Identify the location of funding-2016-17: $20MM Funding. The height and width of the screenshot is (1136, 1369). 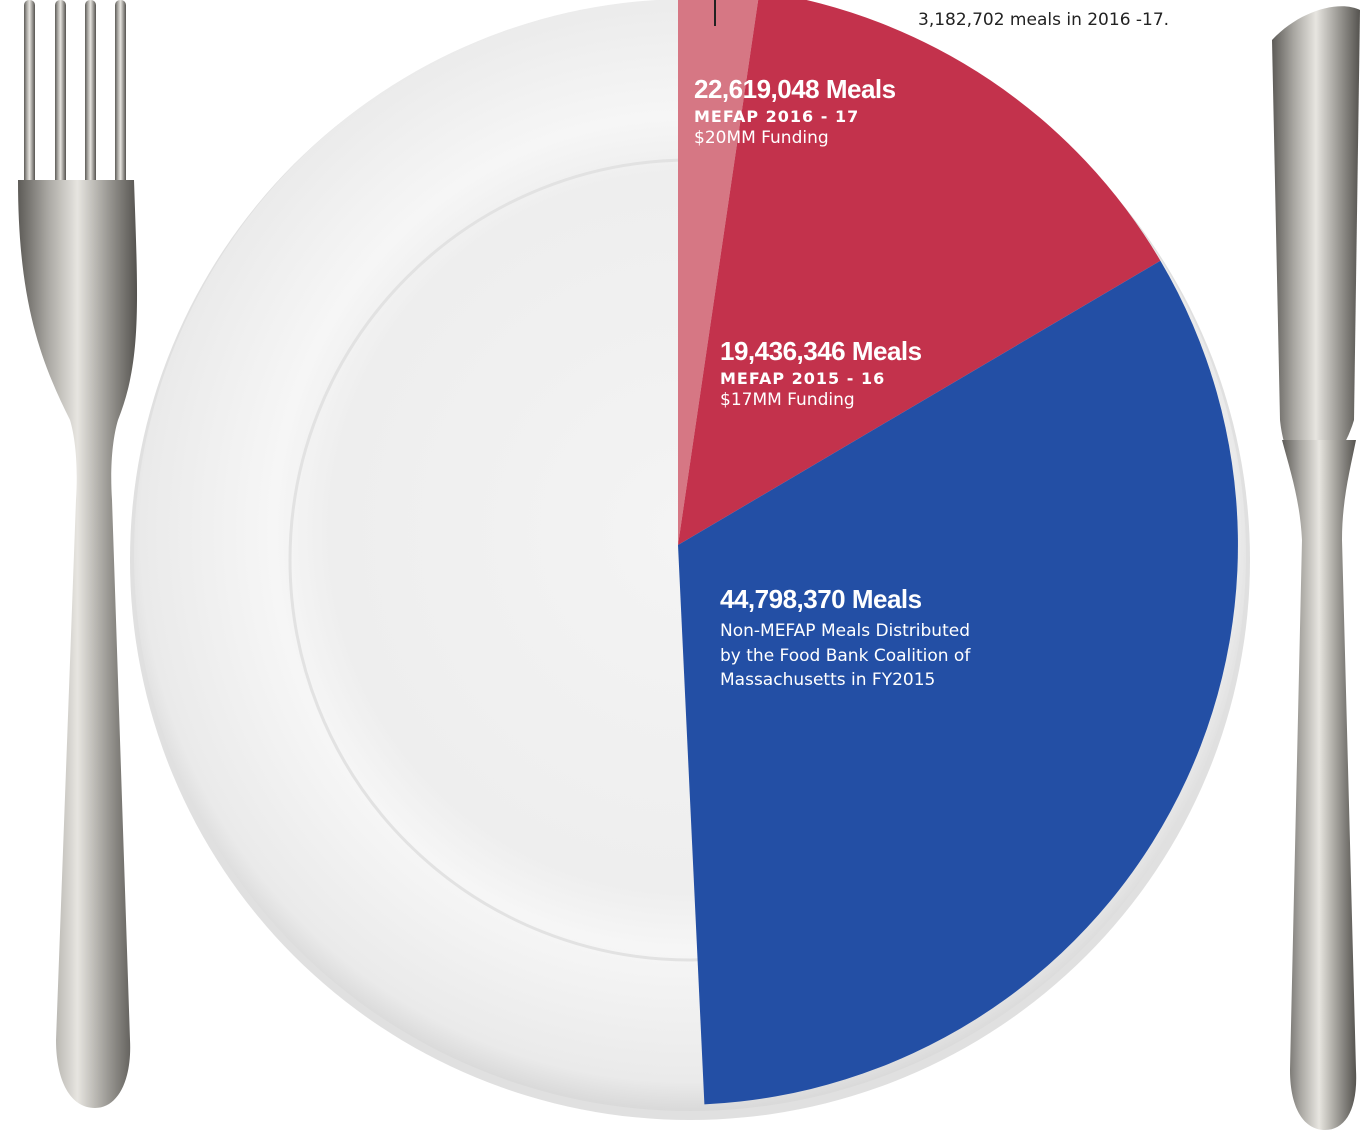
(761, 138).